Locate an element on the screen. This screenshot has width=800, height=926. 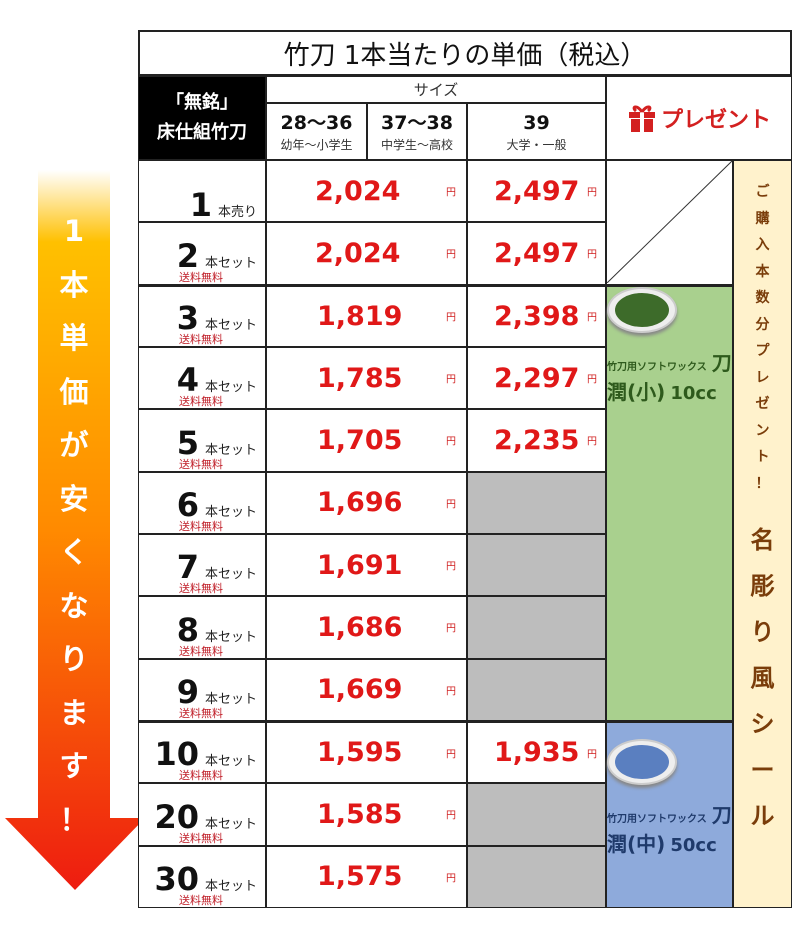
arrow-text-char: 本 is located at coordinates (74, 284).